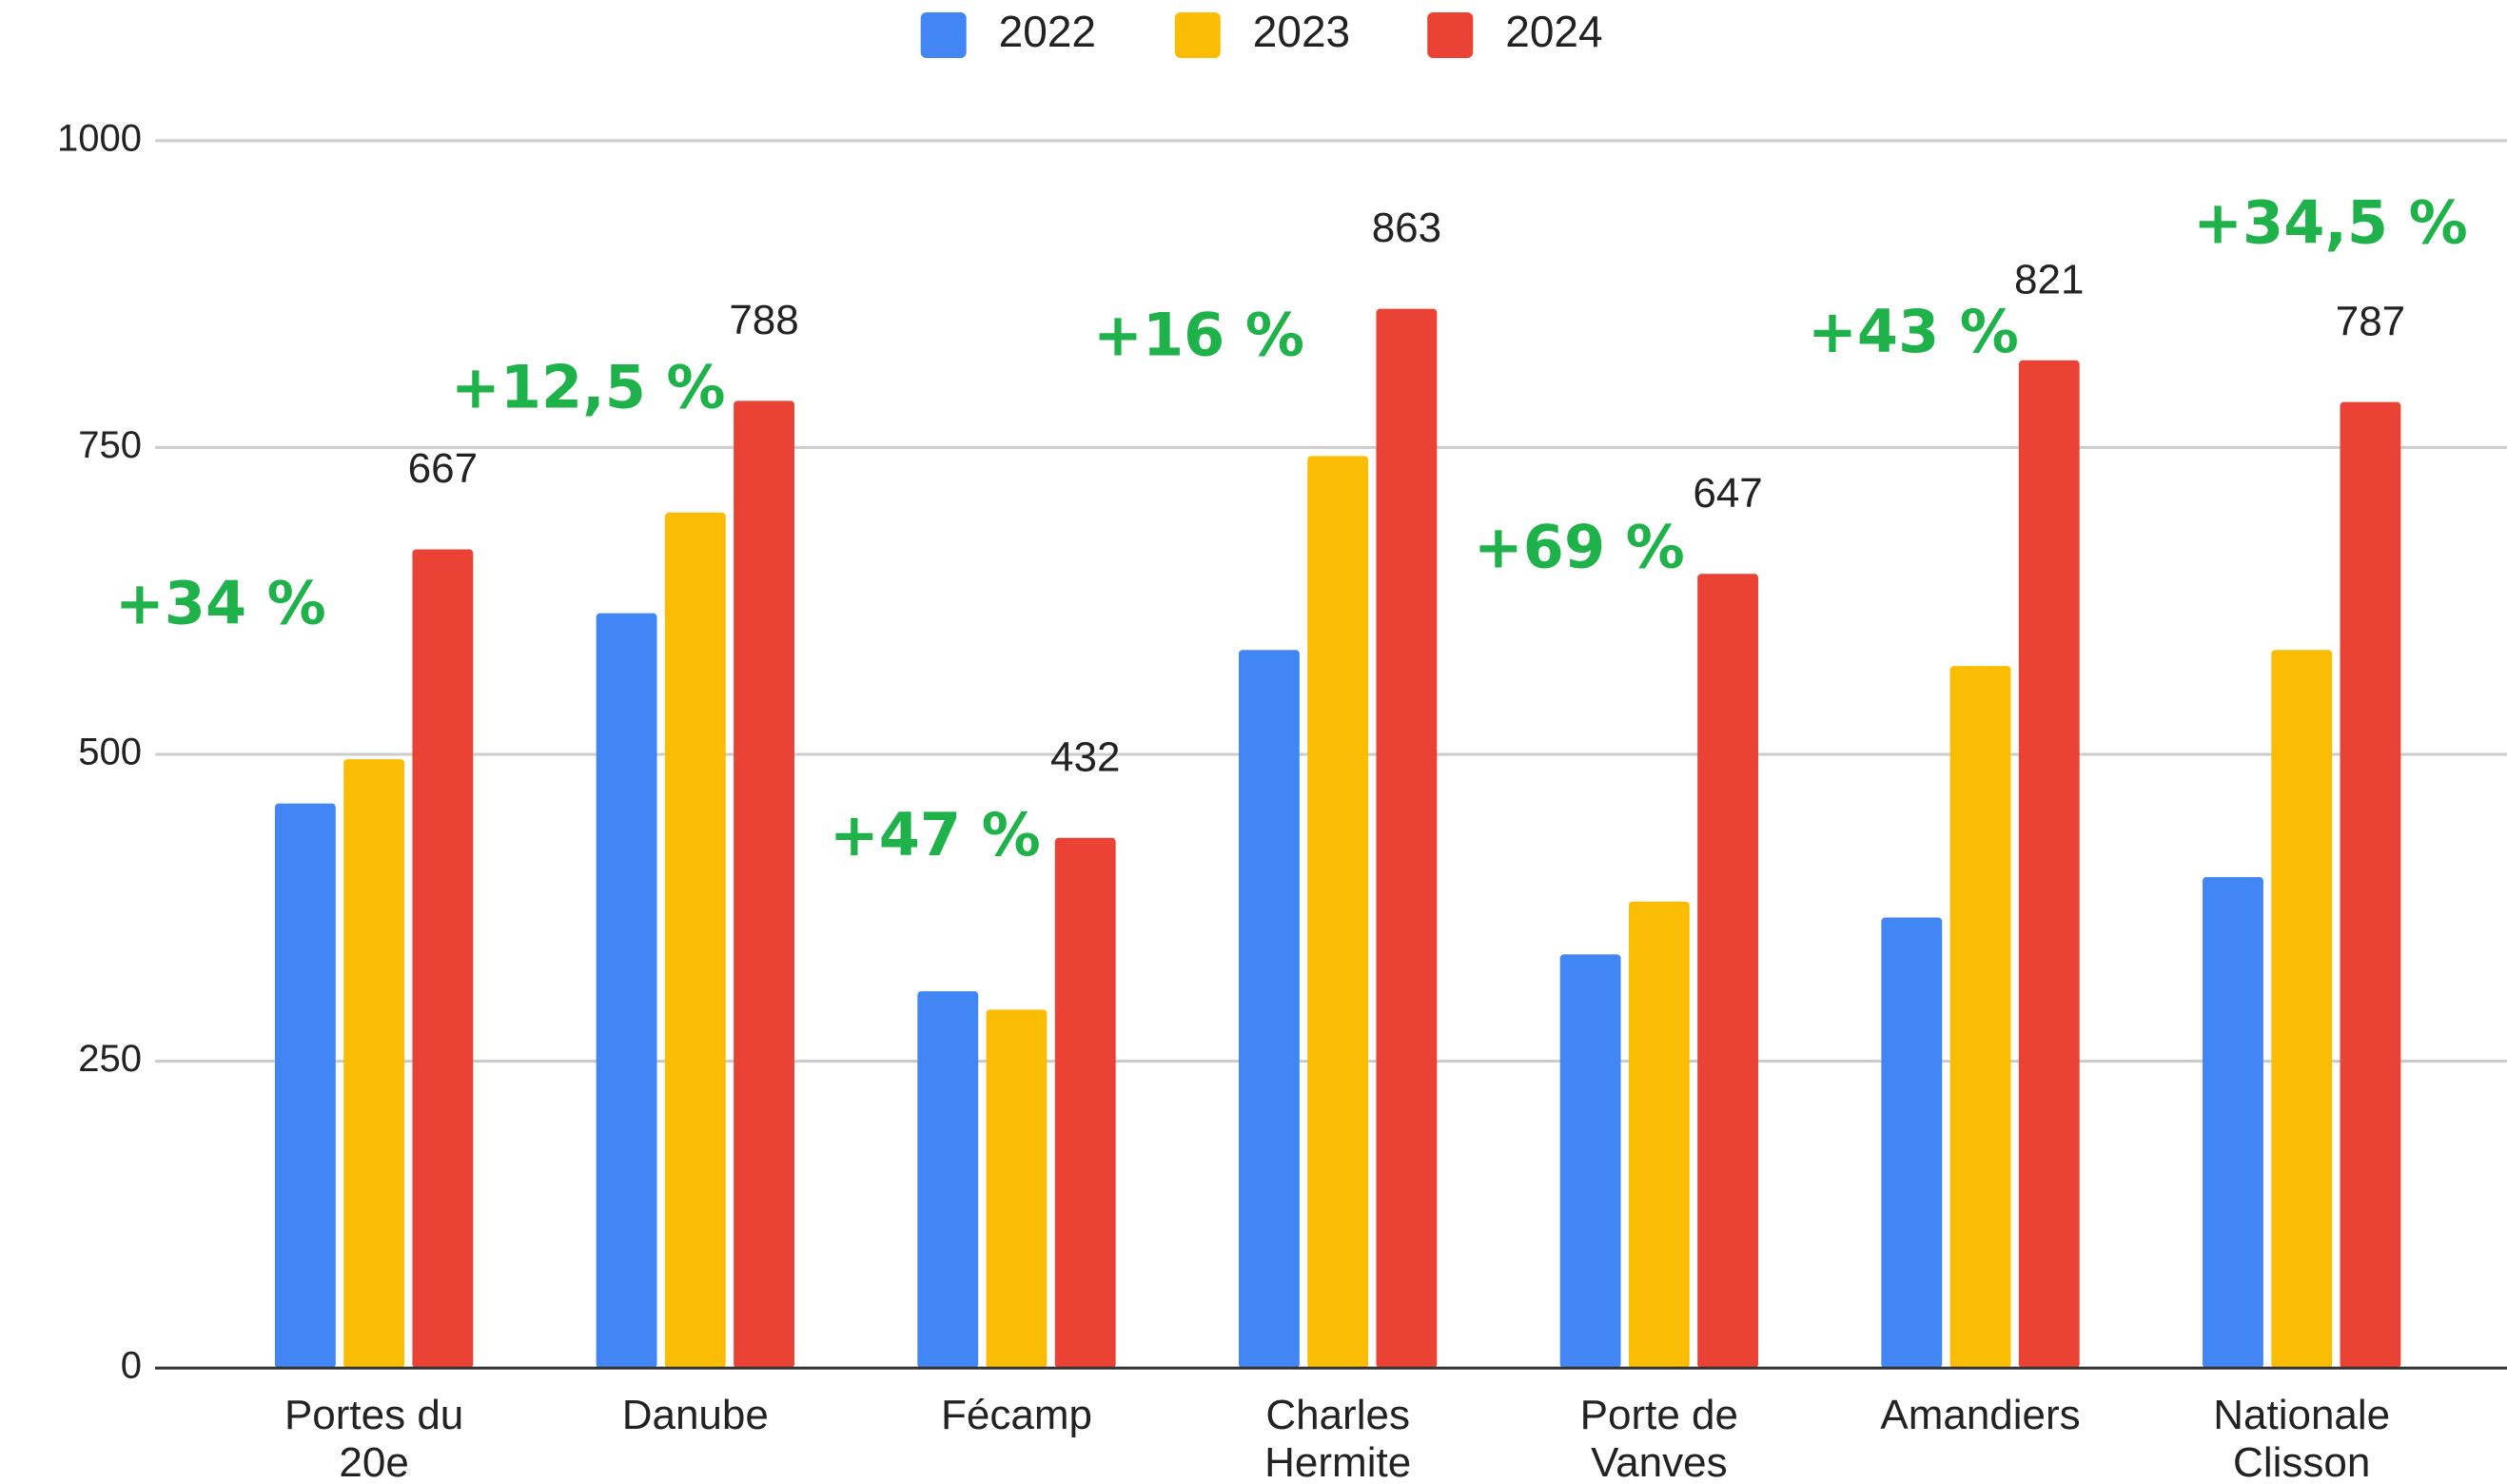  I want to click on data-label: 432, so click(1085, 756).